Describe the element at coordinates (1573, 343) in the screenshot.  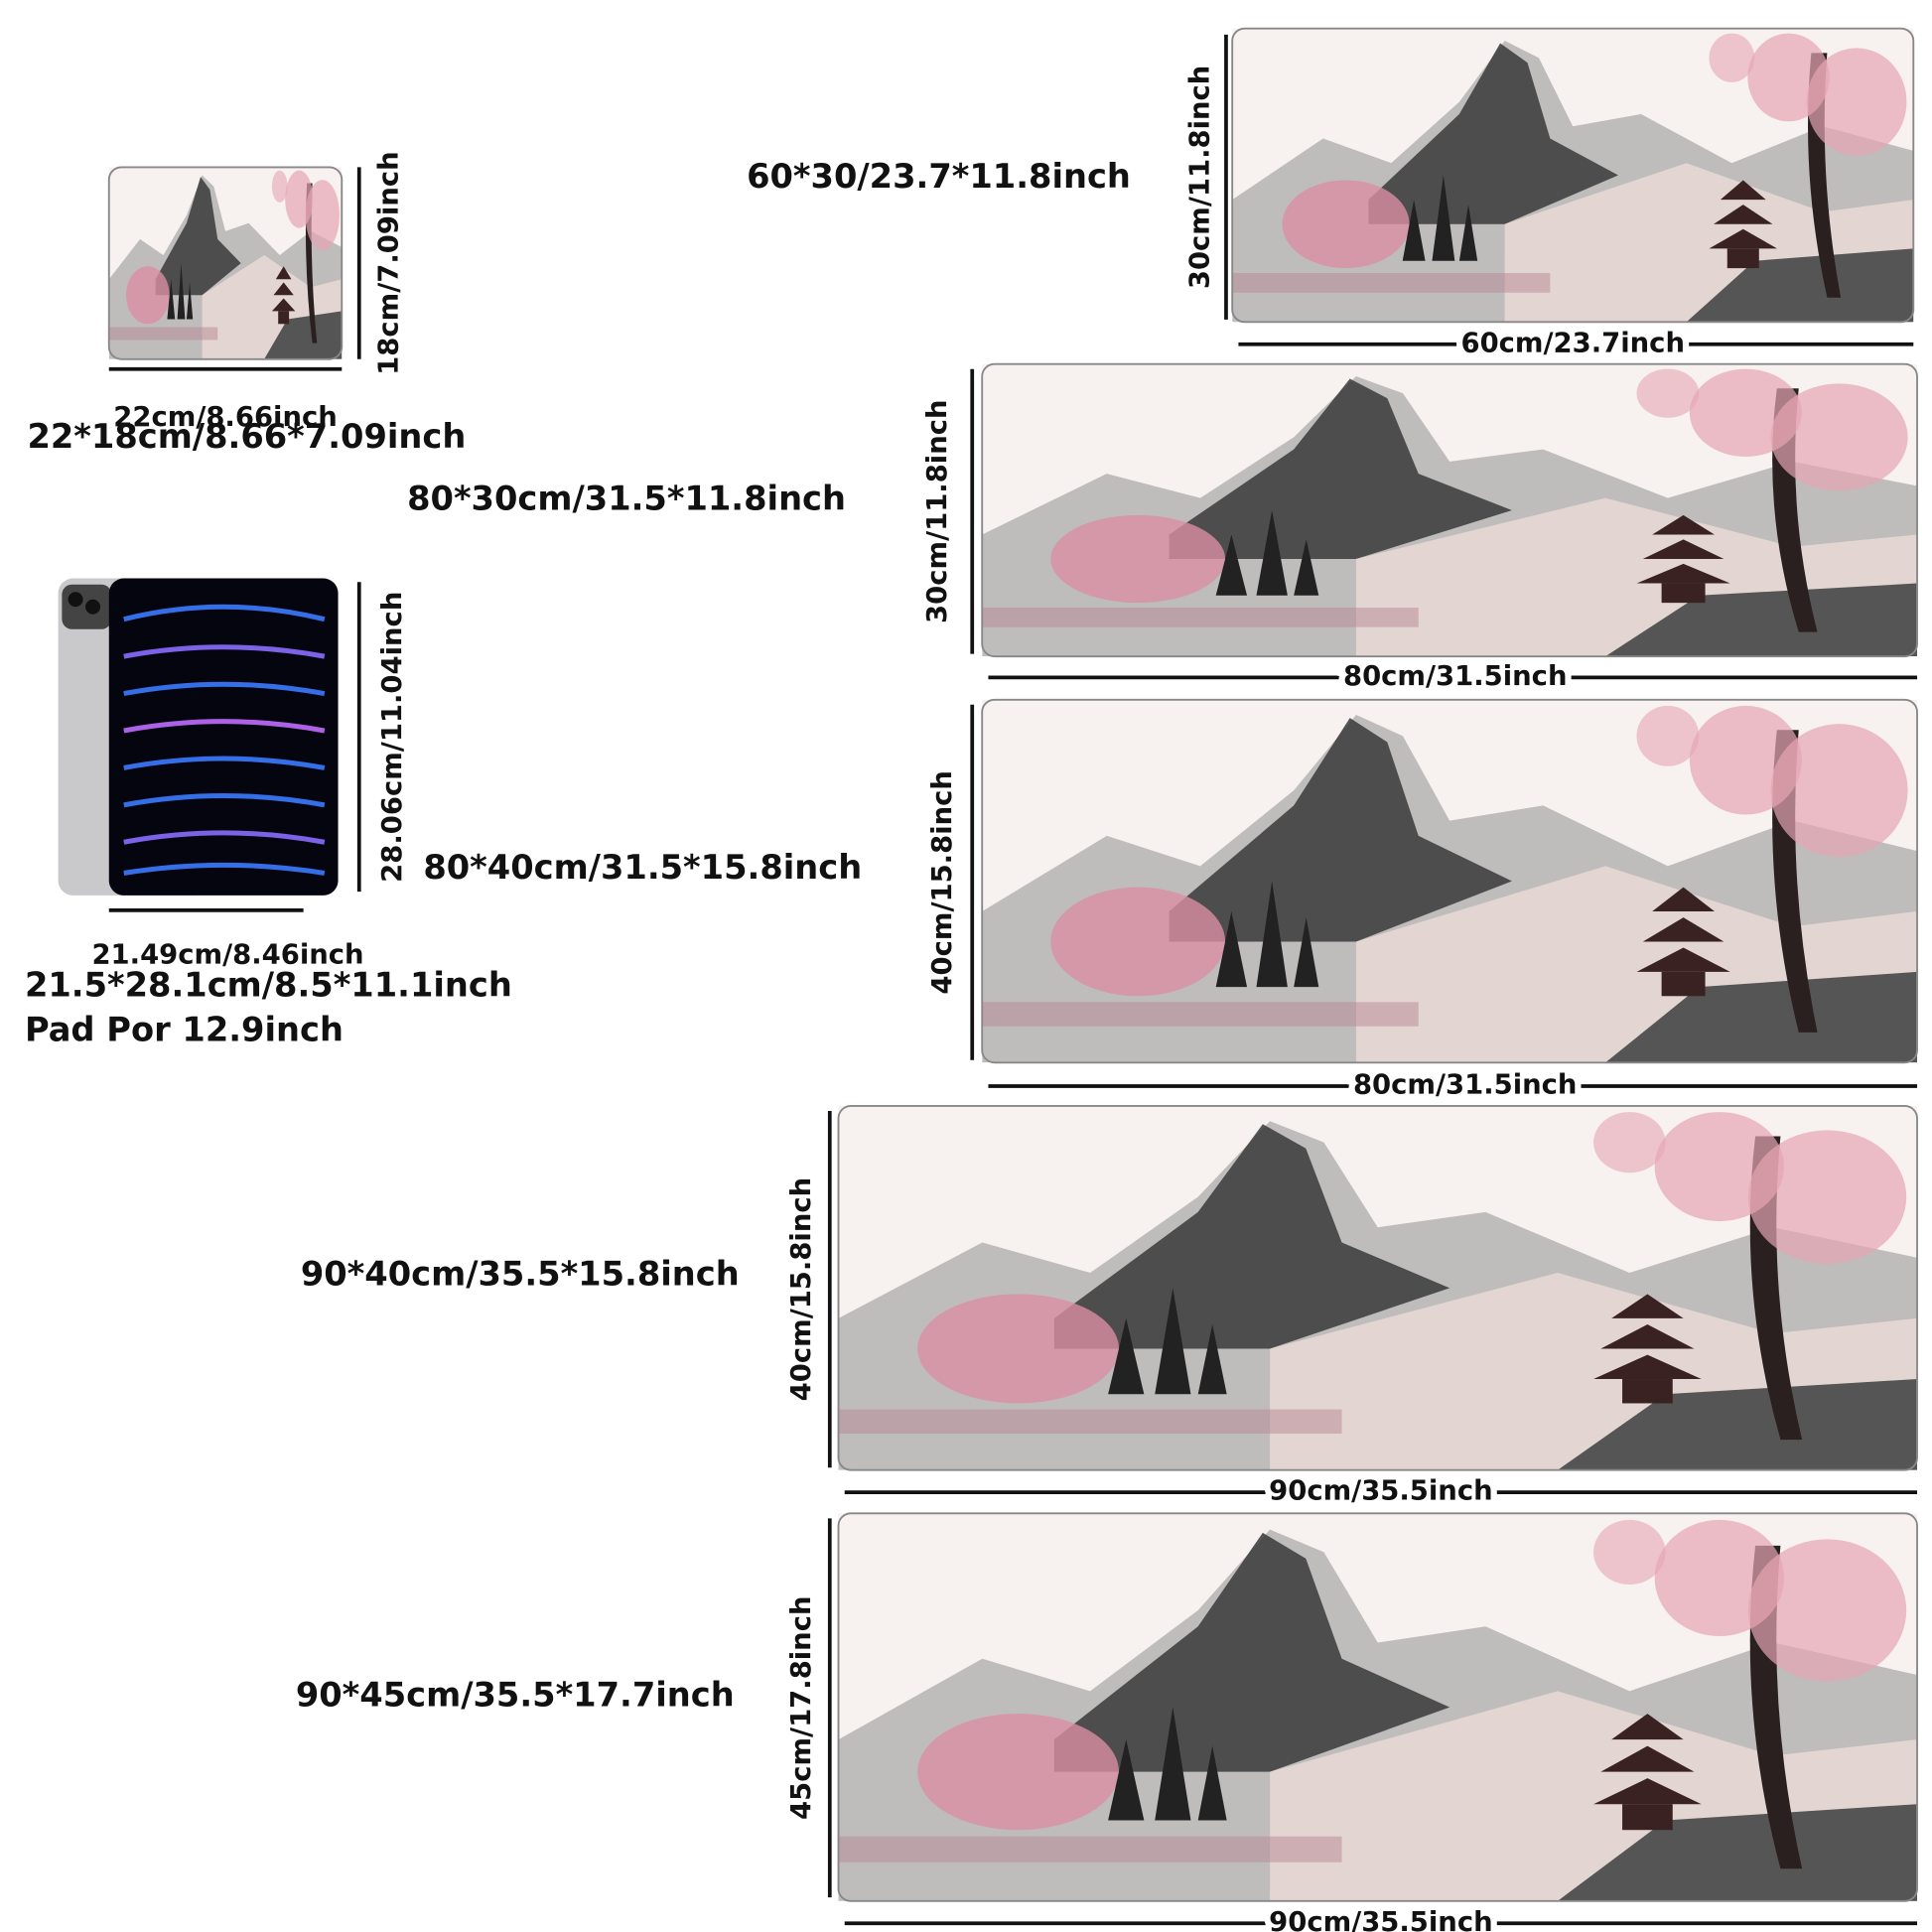
I see `width-label: 60cm/23.7inch` at that location.